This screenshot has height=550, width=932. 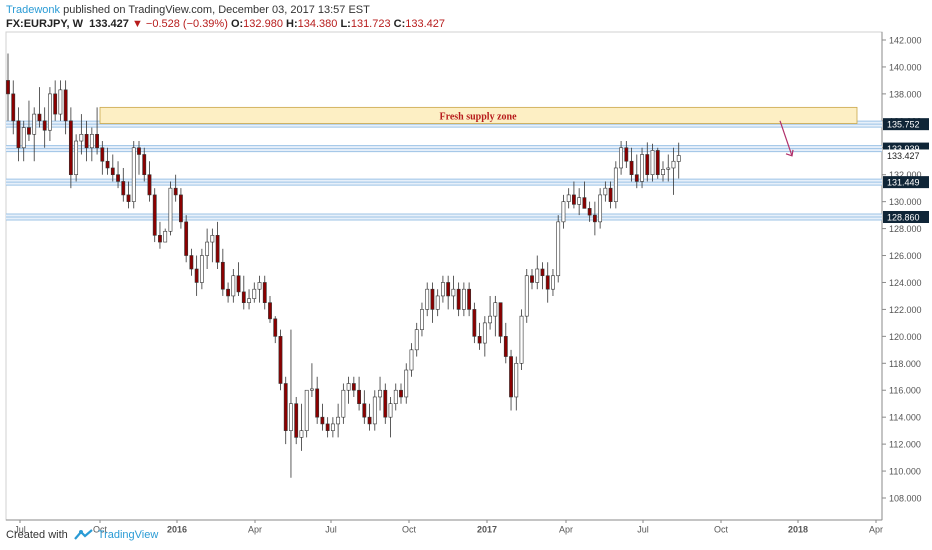 What do you see at coordinates (37, 535) in the screenshot?
I see `created-with-text: Created with` at bounding box center [37, 535].